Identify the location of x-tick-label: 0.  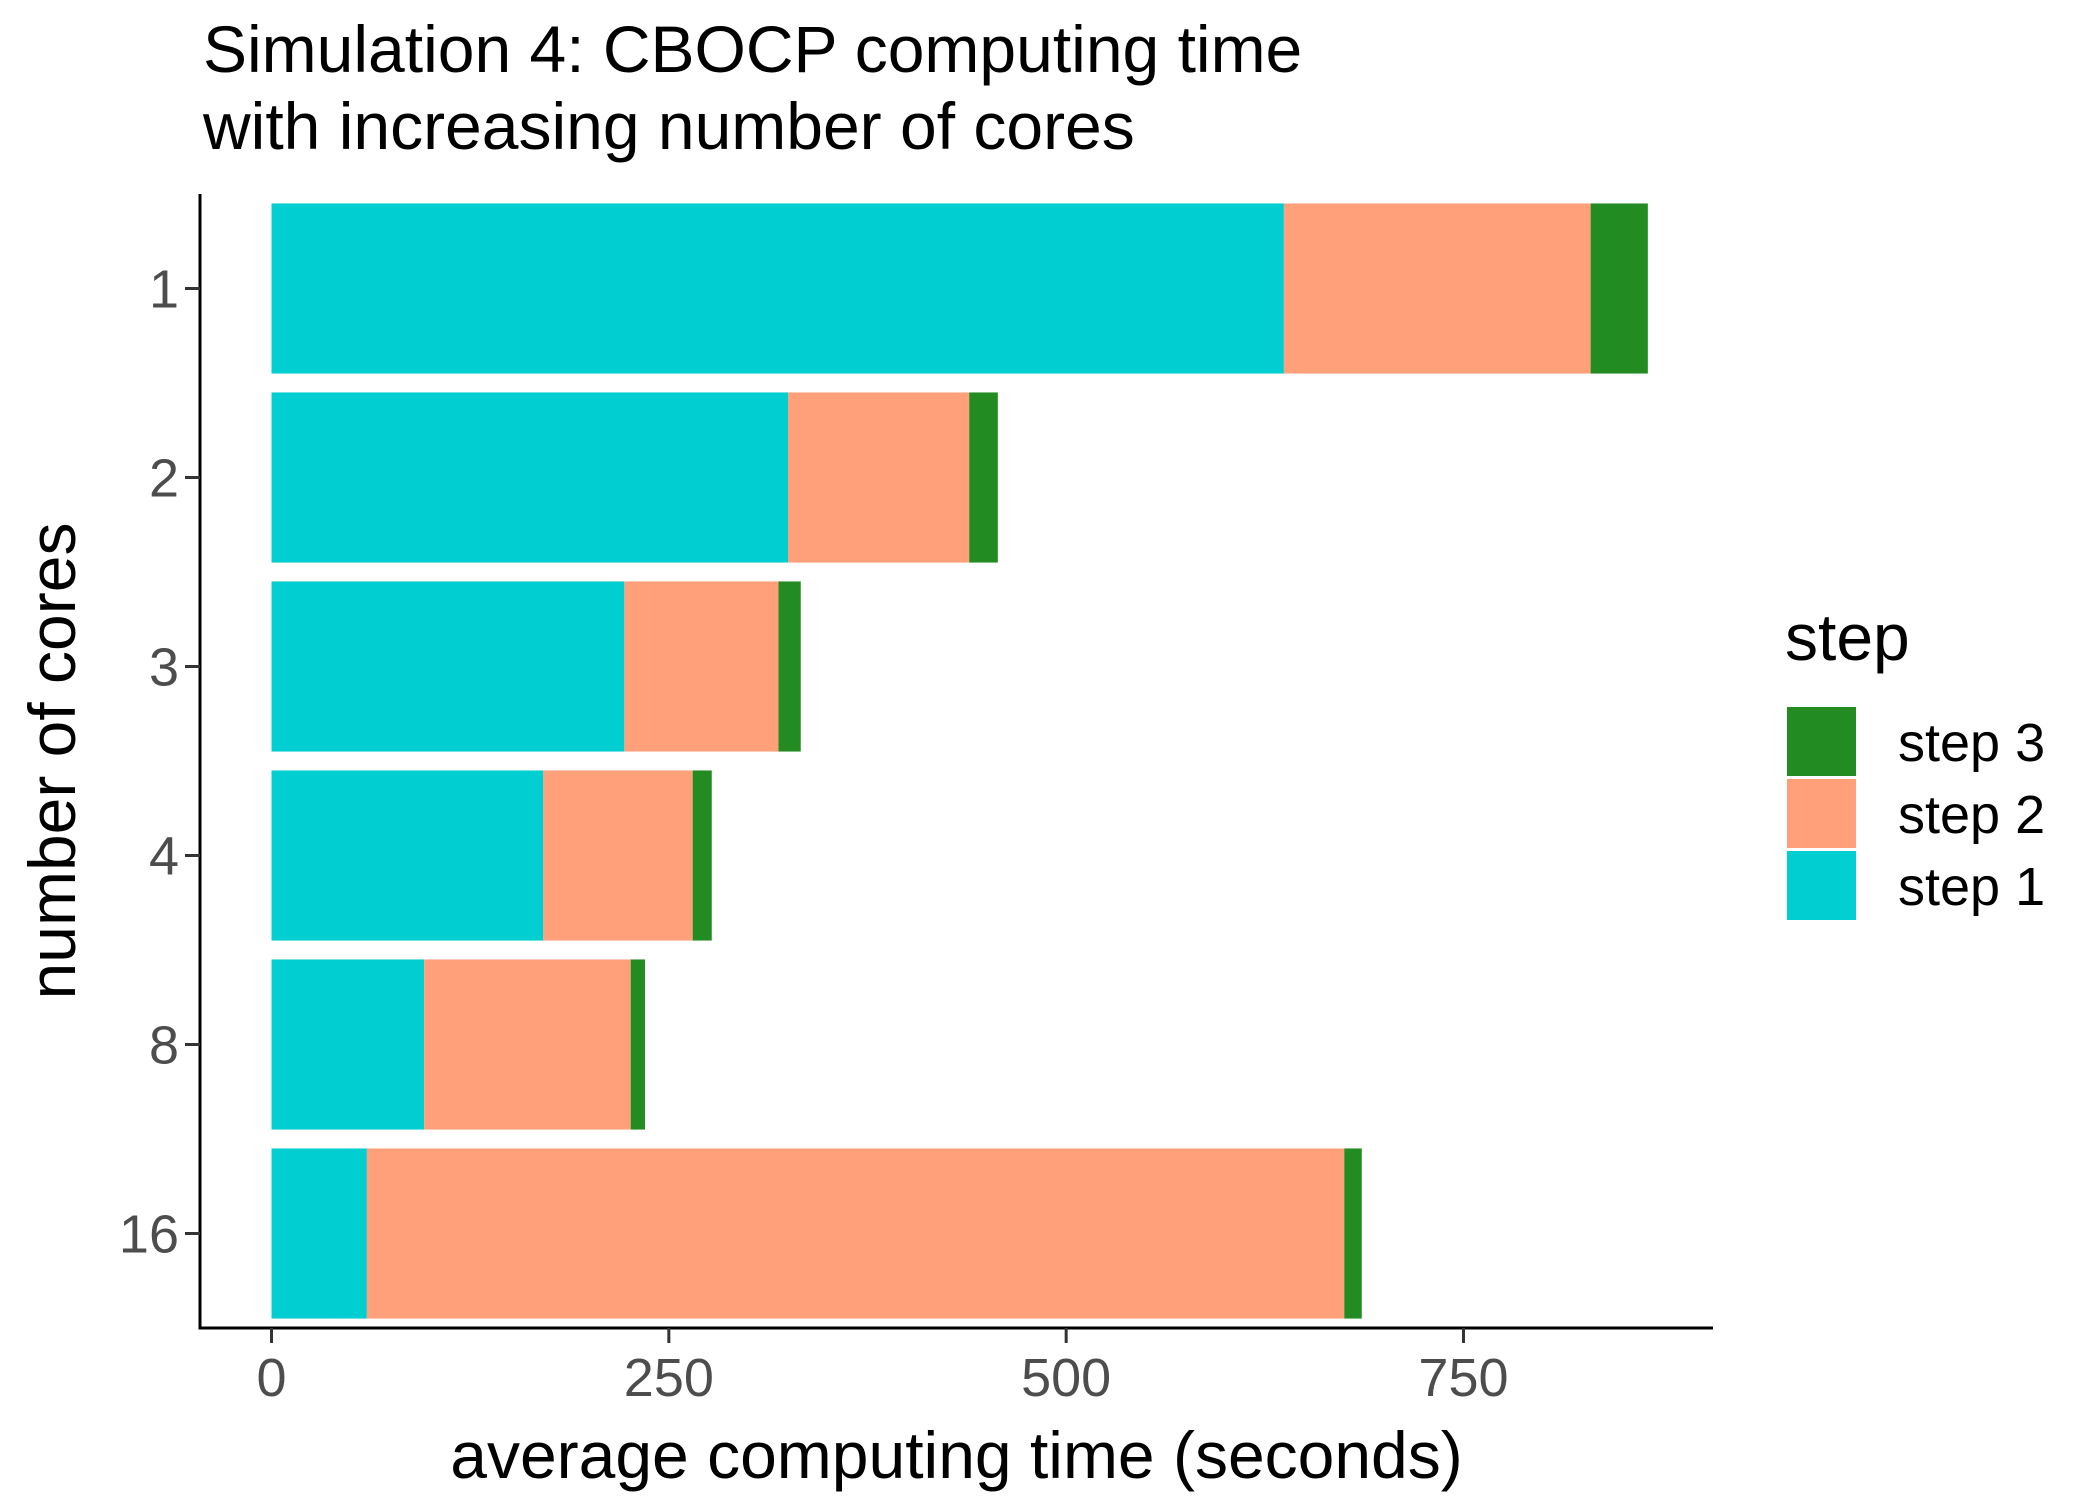
(271, 1378).